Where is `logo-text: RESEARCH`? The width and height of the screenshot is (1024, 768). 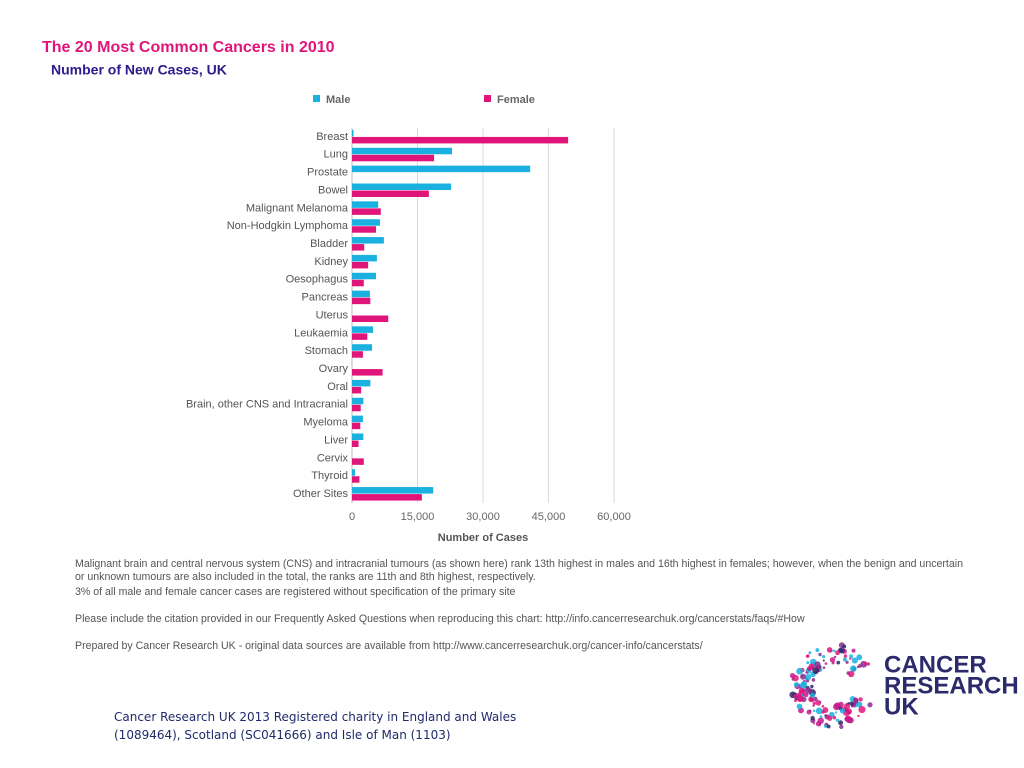 logo-text: RESEARCH is located at coordinates (951, 685).